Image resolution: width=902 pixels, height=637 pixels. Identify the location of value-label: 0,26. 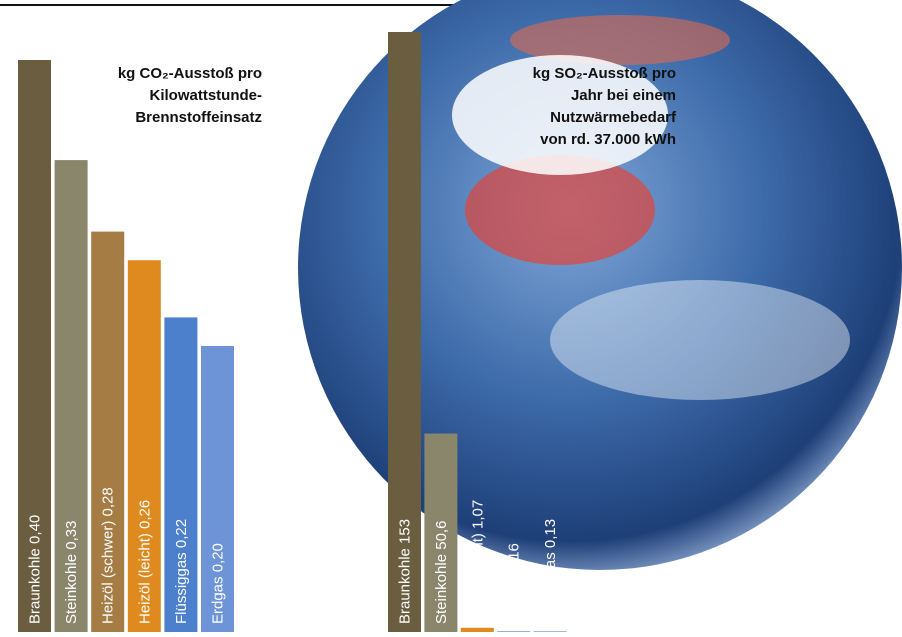
(144, 514).